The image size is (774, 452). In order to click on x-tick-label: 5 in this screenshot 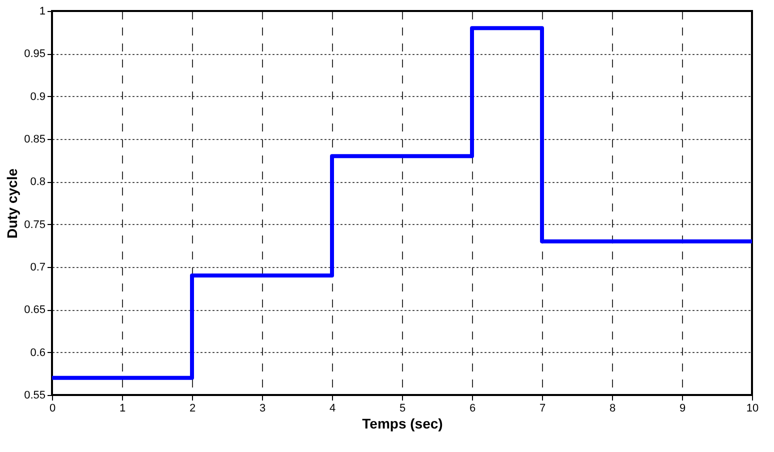, I will do `click(402, 408)`.